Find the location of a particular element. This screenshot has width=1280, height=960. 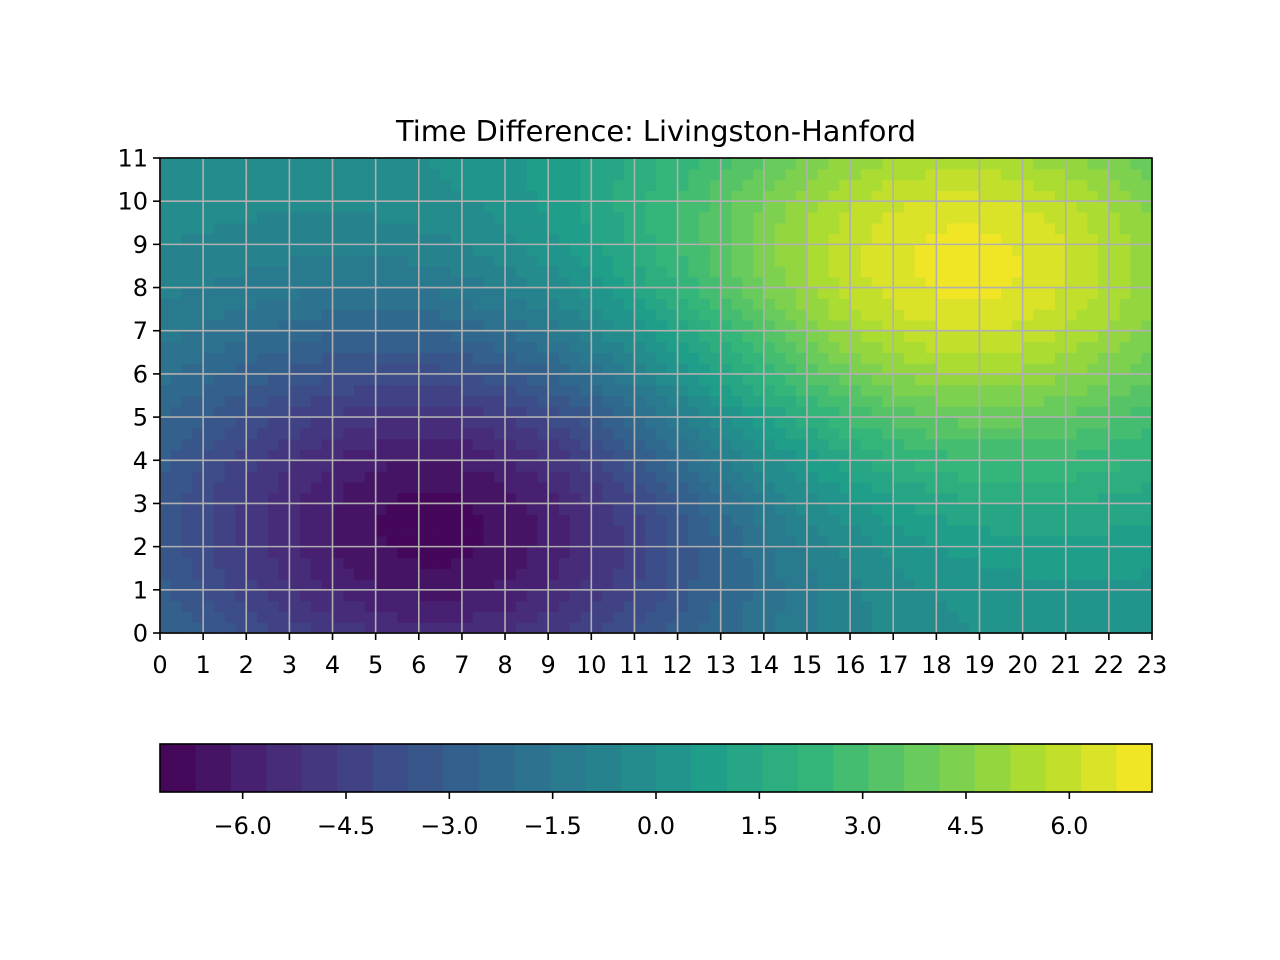

colorbar-segment is located at coordinates (815, 768).